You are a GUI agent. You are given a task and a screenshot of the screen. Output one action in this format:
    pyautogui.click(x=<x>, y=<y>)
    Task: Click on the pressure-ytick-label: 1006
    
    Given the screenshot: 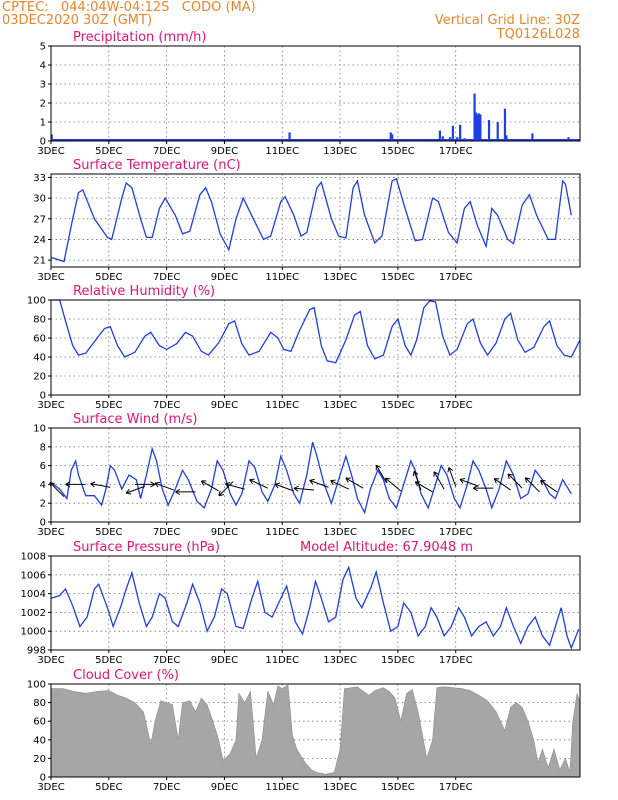 What is the action you would take?
    pyautogui.click(x=33, y=575)
    